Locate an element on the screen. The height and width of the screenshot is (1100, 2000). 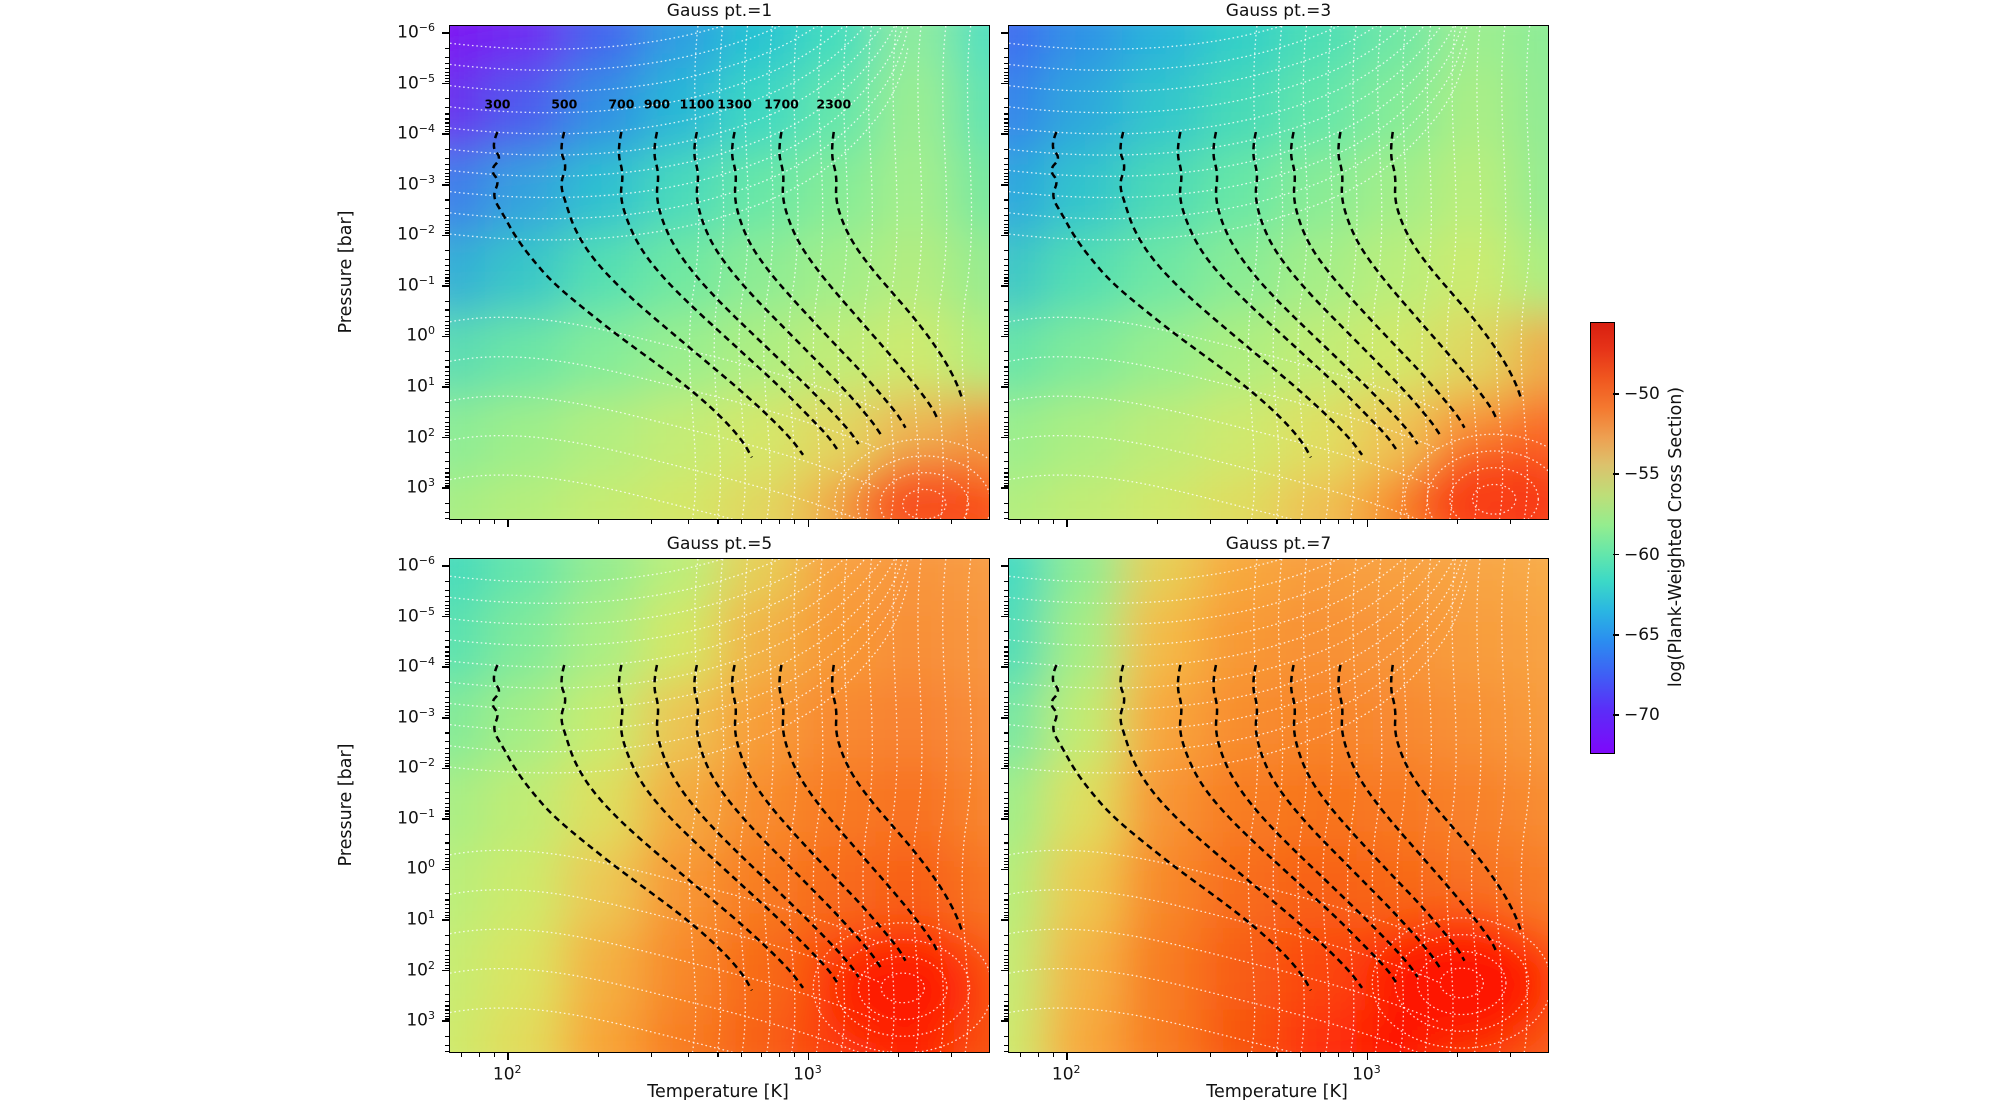
y-axis-label-bottom: Pressure [bar] is located at coordinates (346, 805).